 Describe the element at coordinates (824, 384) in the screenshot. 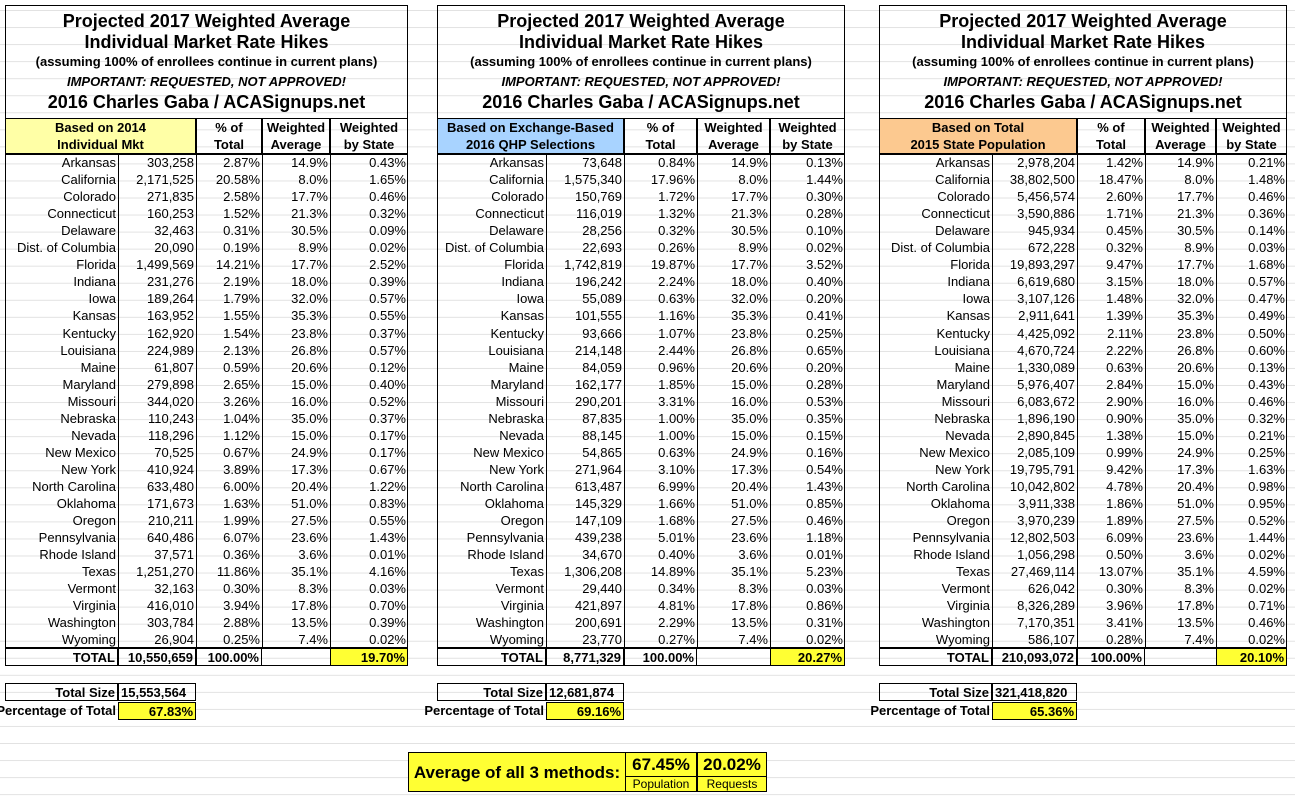

I see `cell: 0.28%` at that location.